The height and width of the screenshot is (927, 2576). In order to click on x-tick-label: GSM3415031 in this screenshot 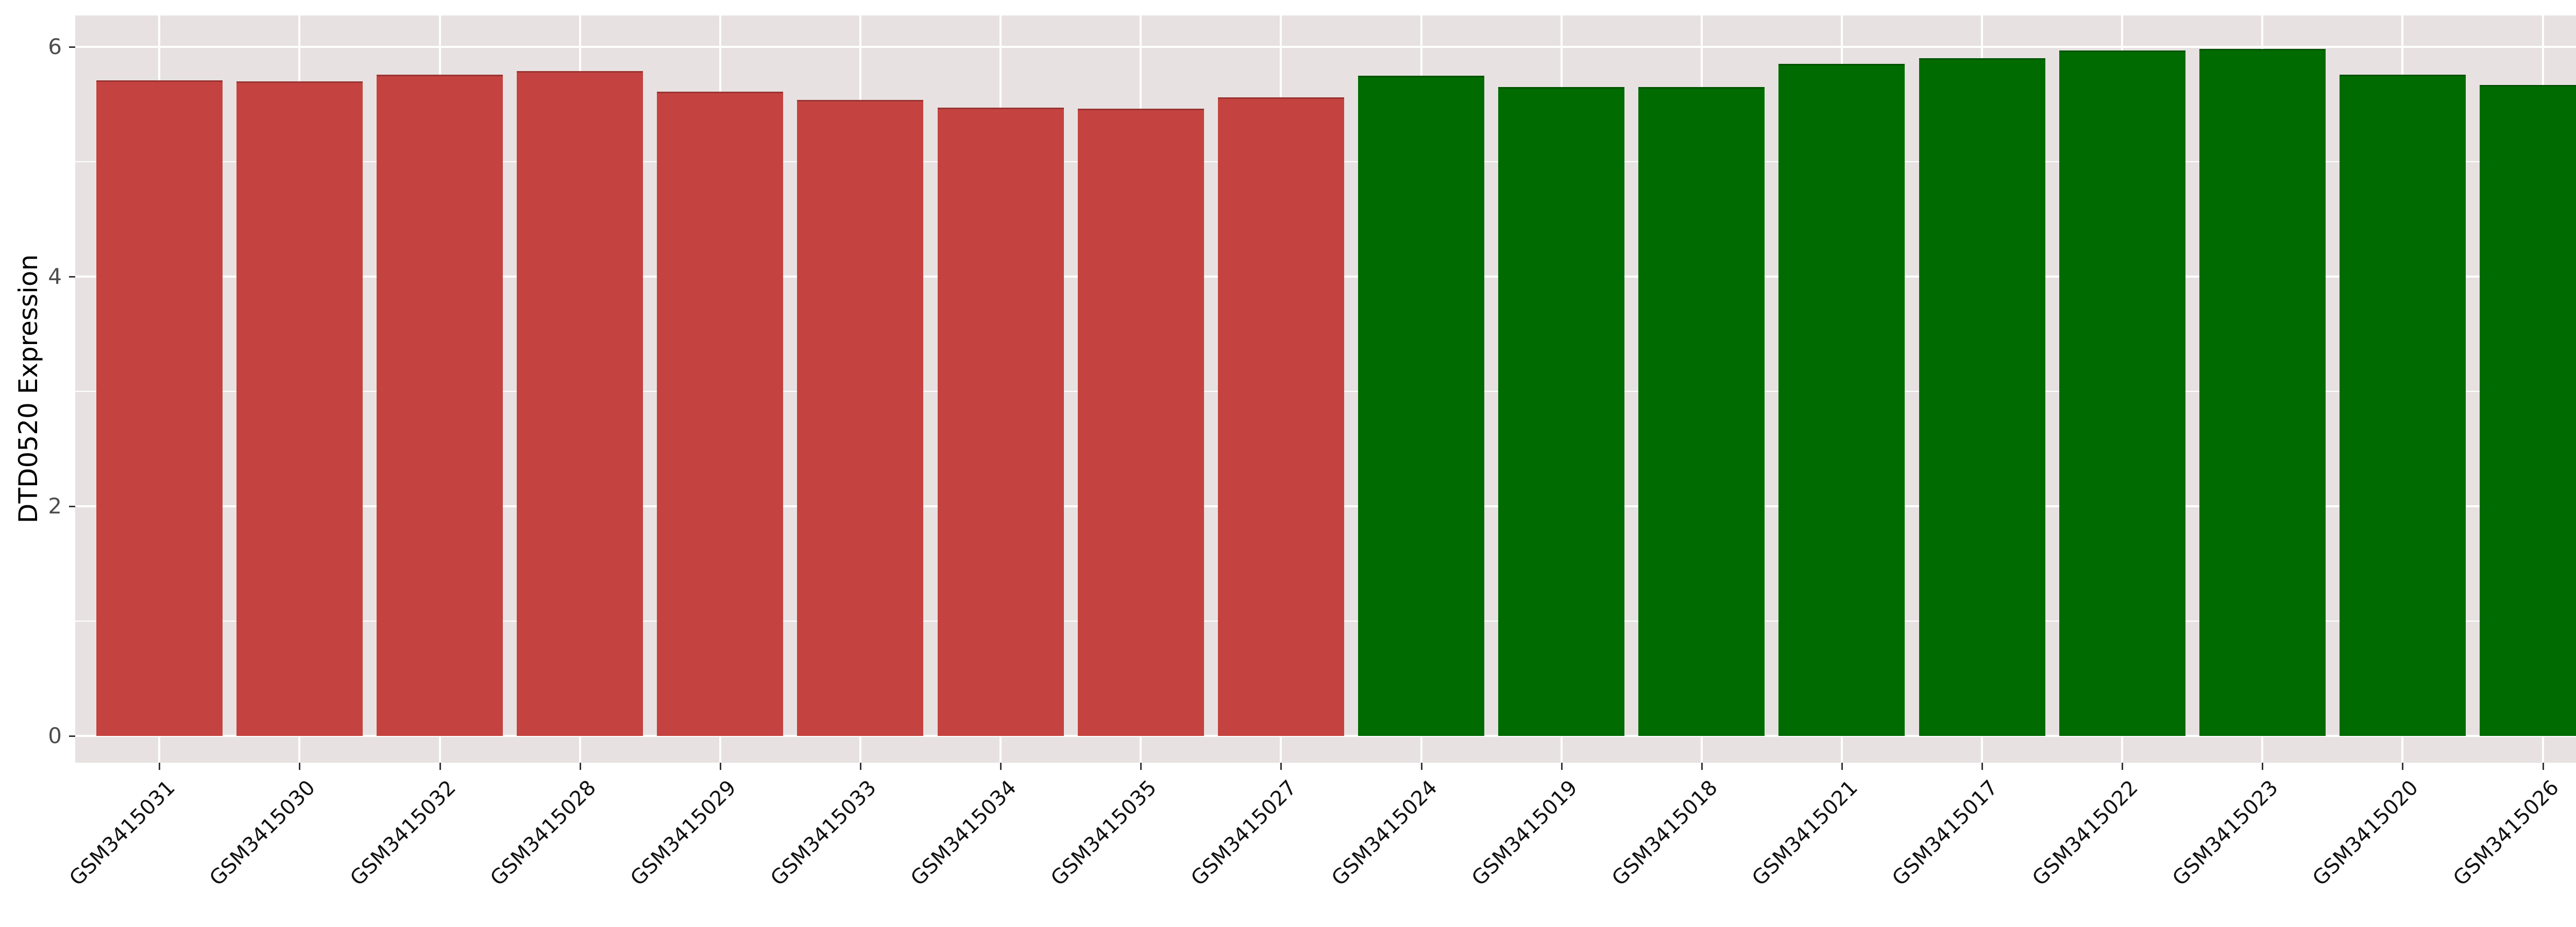, I will do `click(122, 833)`.